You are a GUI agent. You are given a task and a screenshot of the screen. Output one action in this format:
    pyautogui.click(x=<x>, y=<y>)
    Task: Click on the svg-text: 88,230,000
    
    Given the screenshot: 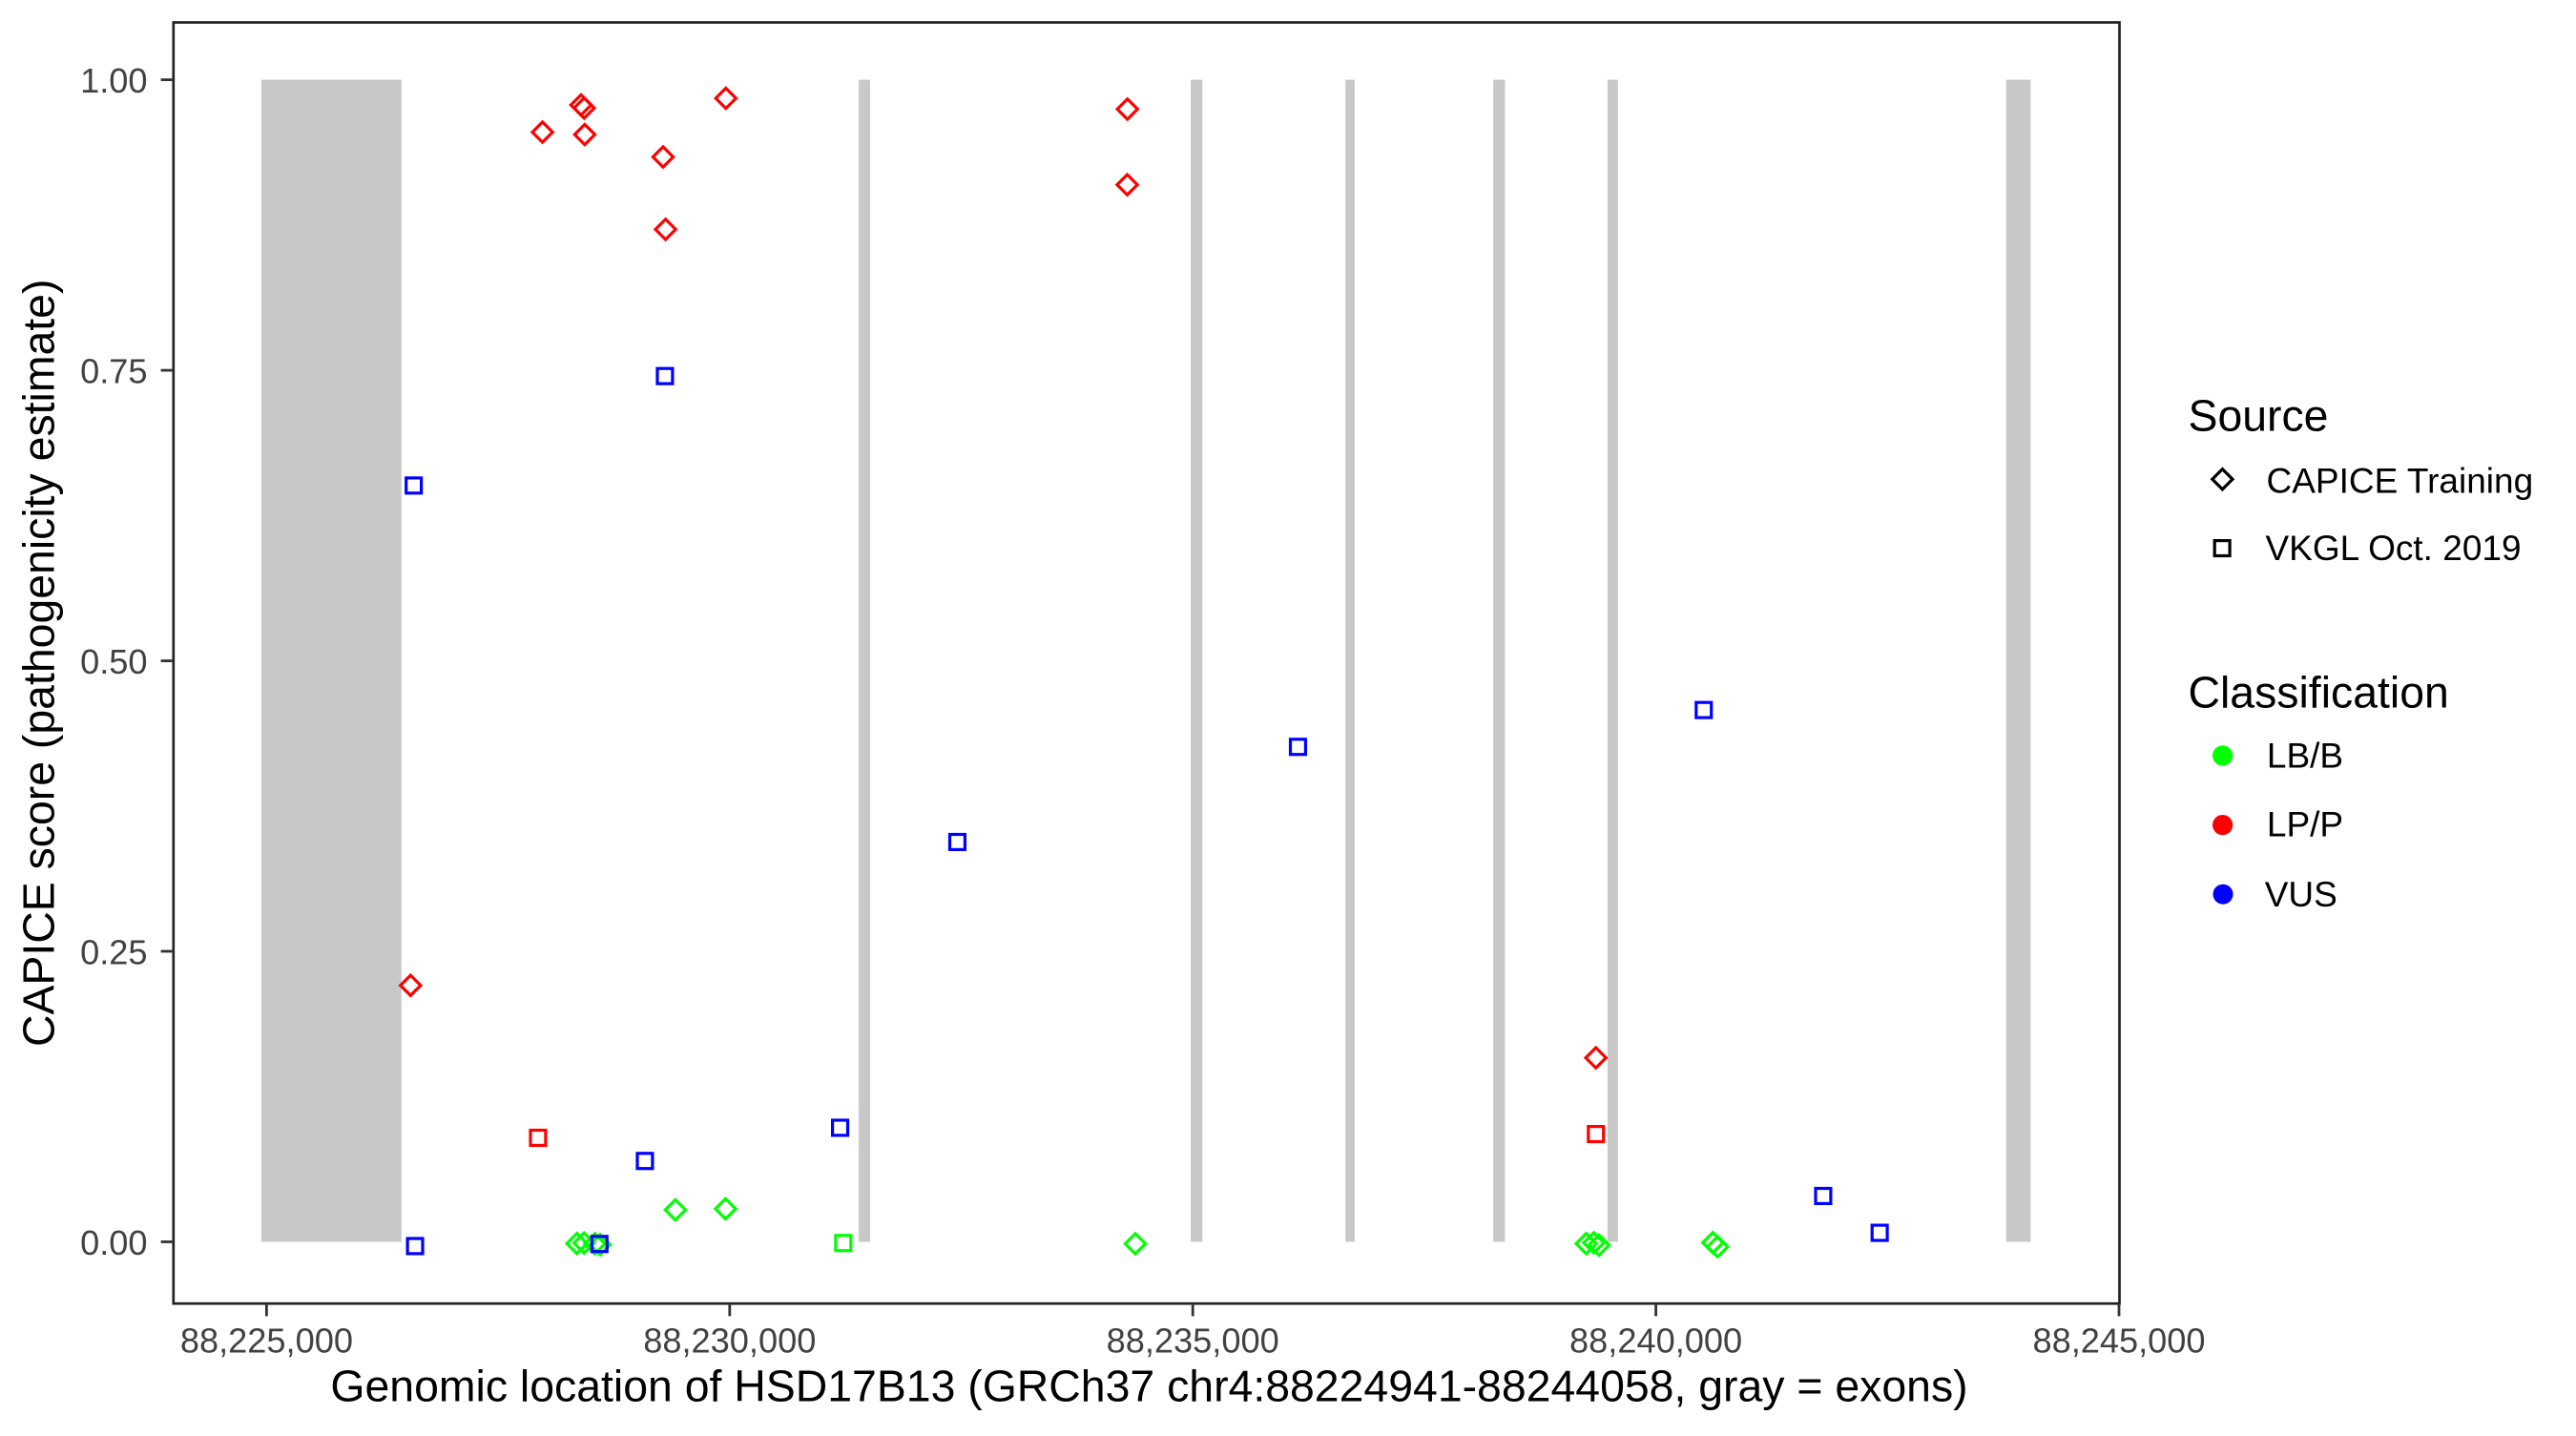 What is the action you would take?
    pyautogui.click(x=729, y=1341)
    